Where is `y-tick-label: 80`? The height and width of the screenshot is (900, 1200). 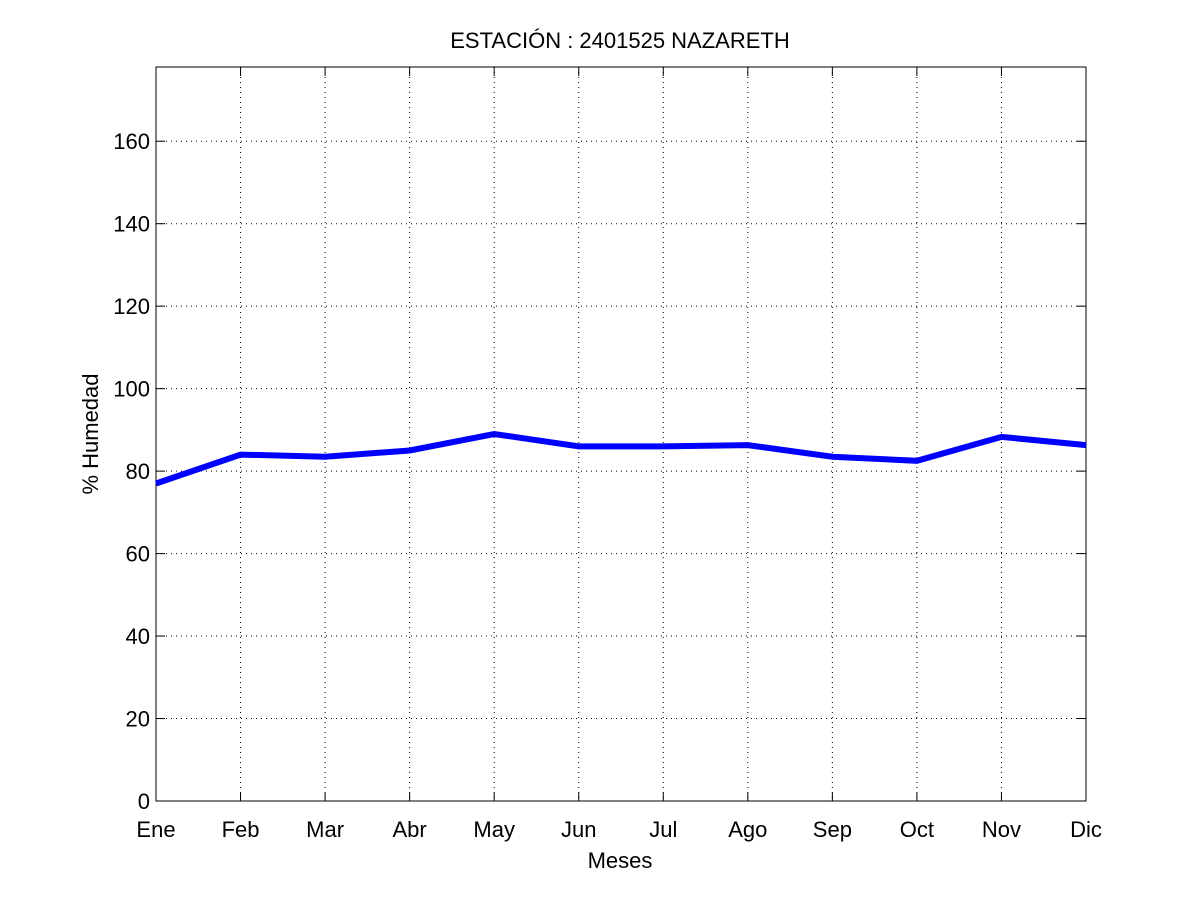 y-tick-label: 80 is located at coordinates (138, 471).